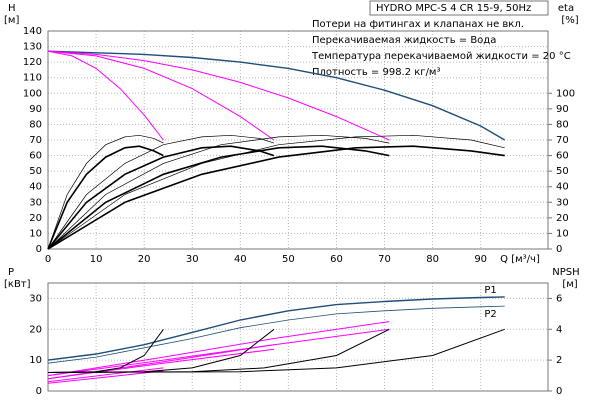 The image size is (600, 400). What do you see at coordinates (404, 40) in the screenshot?
I see `annotation: Перекачиваемая жидкость = Вода` at bounding box center [404, 40].